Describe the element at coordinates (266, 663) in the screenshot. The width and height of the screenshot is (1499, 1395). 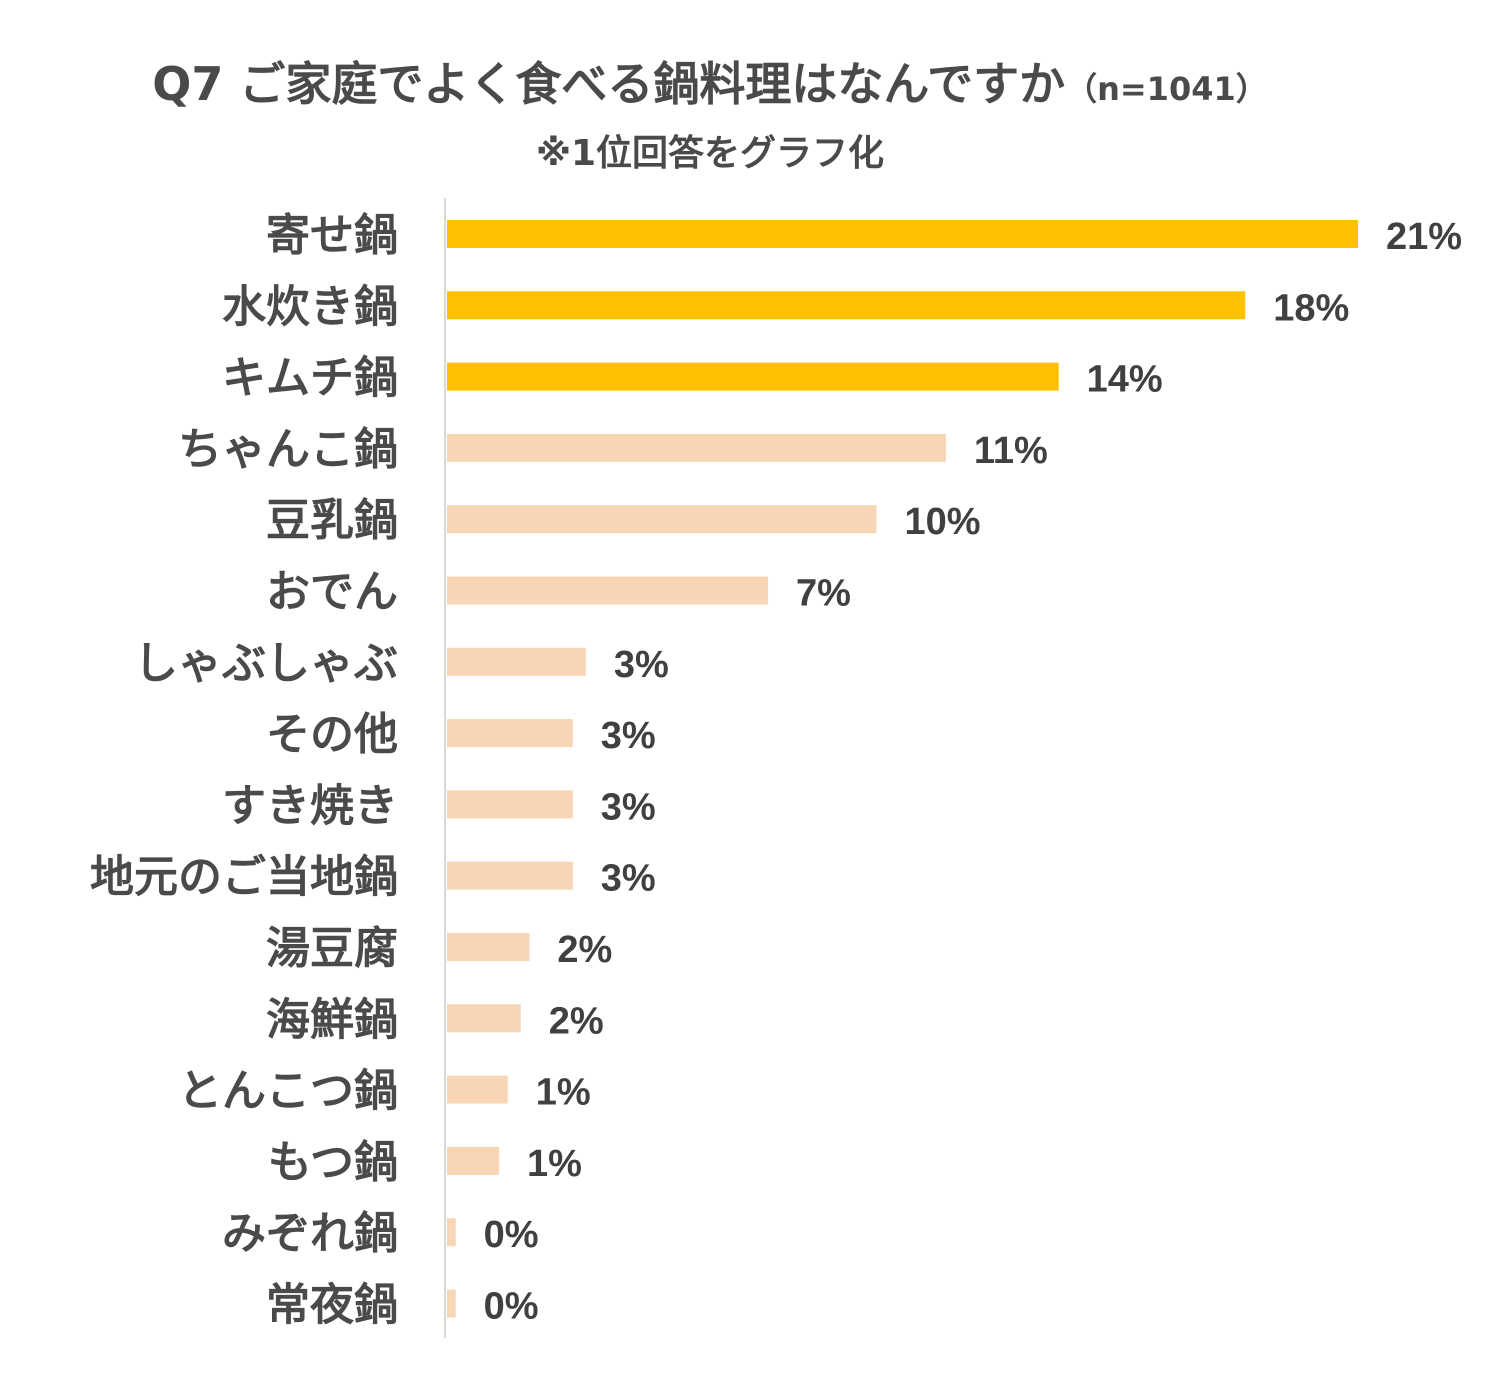
I see `category-label-6: しゃぶしゃぶ` at that location.